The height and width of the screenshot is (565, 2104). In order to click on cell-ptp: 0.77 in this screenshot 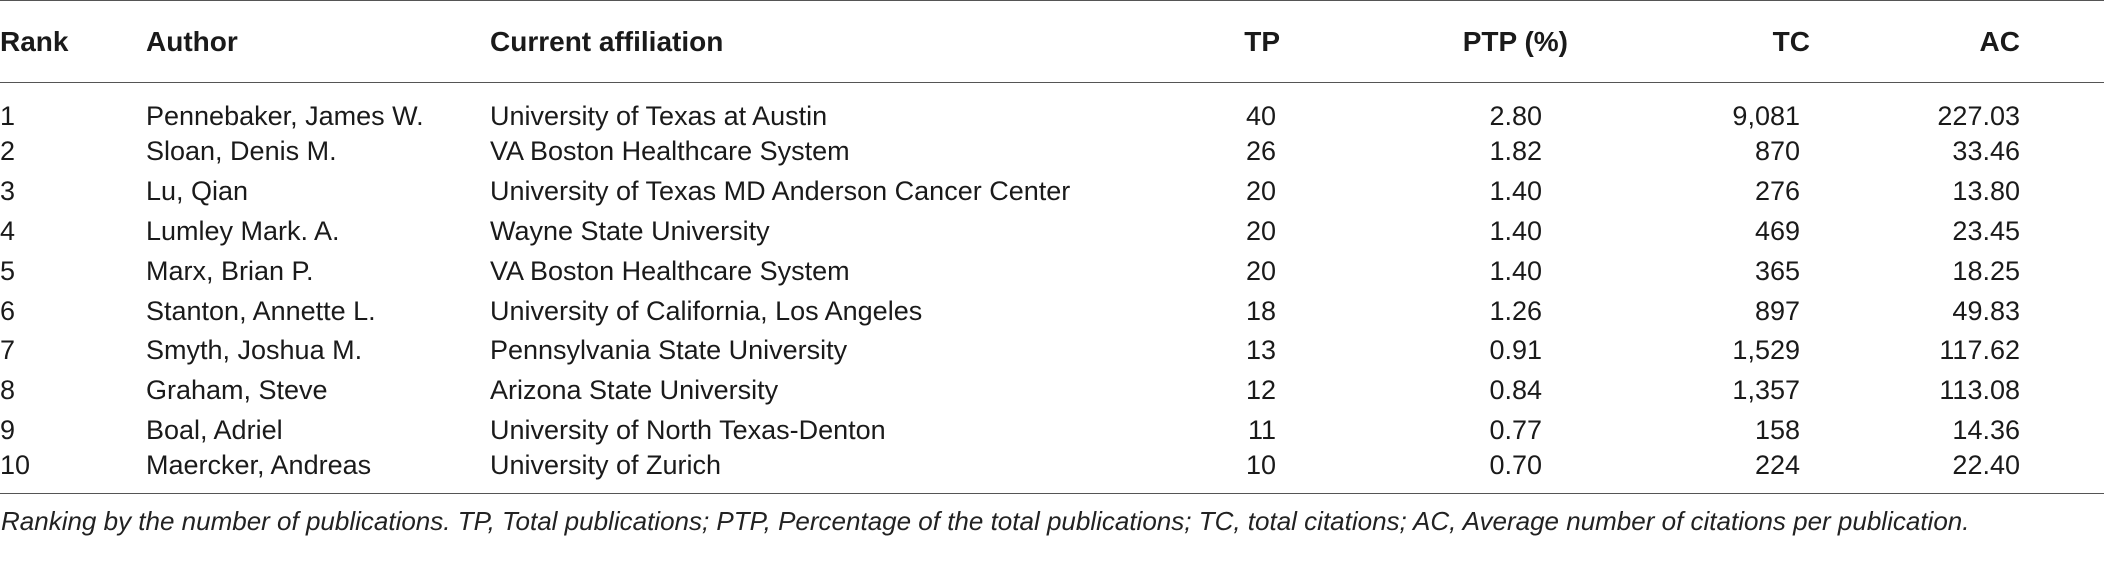, I will do `click(1515, 429)`.